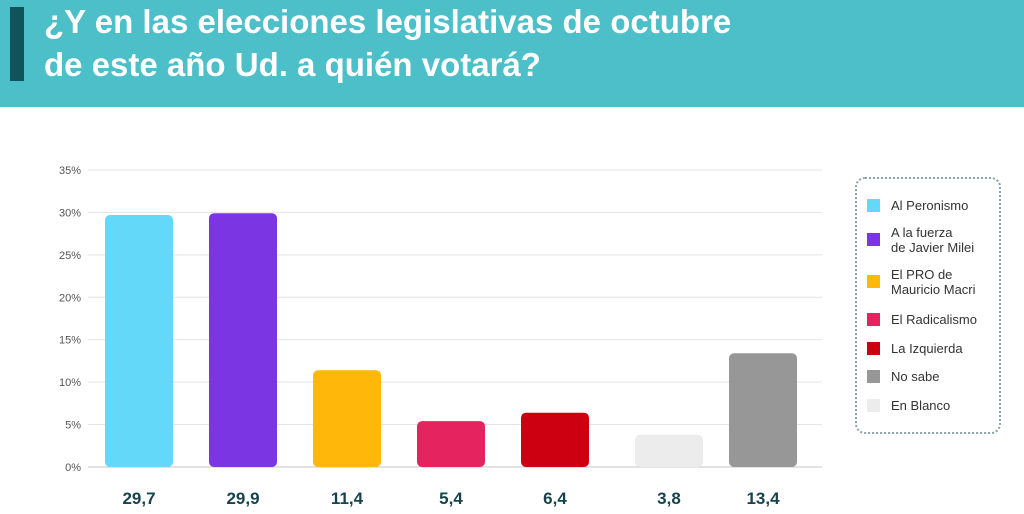 The image size is (1024, 514). Describe the element at coordinates (242, 498) in the screenshot. I see `bar-value-label: 29,9` at that location.